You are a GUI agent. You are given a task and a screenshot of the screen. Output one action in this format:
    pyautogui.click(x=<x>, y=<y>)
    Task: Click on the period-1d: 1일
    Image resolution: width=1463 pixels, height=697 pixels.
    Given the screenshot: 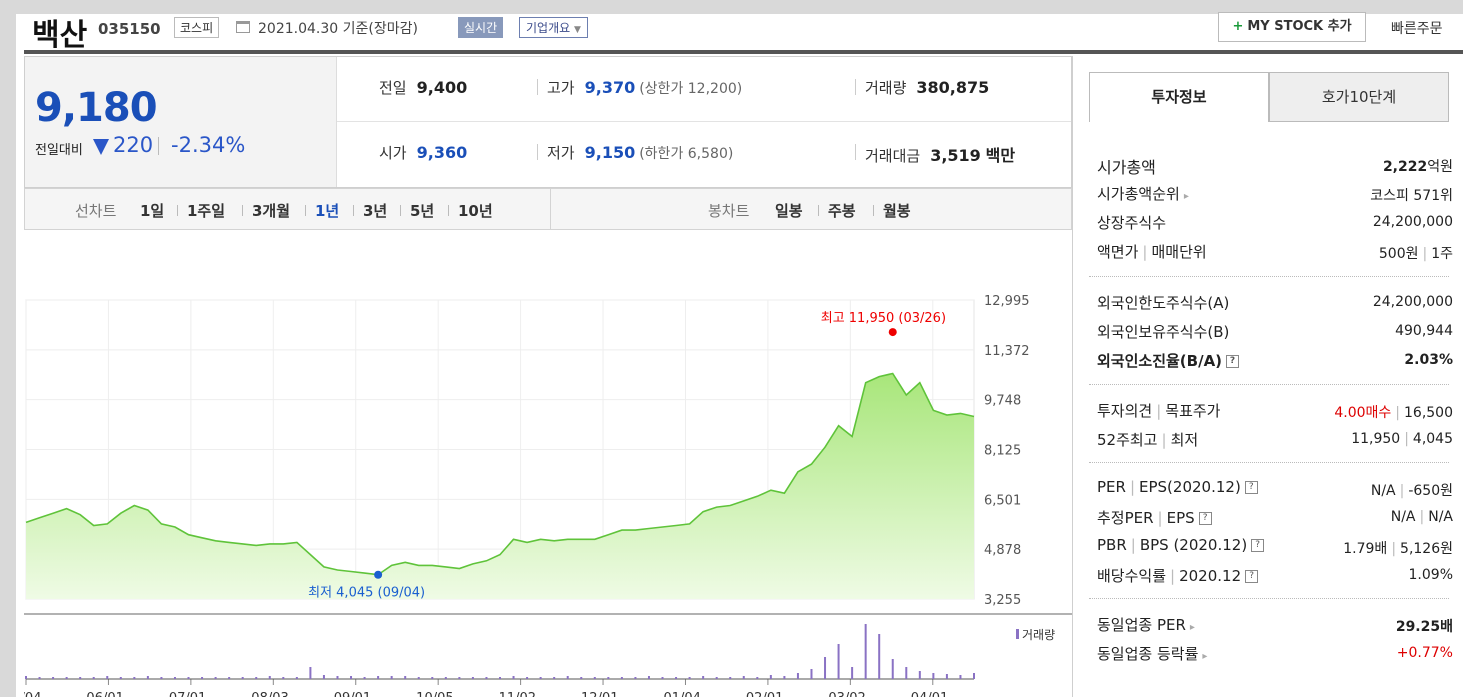 What is the action you would take?
    pyautogui.click(x=152, y=211)
    